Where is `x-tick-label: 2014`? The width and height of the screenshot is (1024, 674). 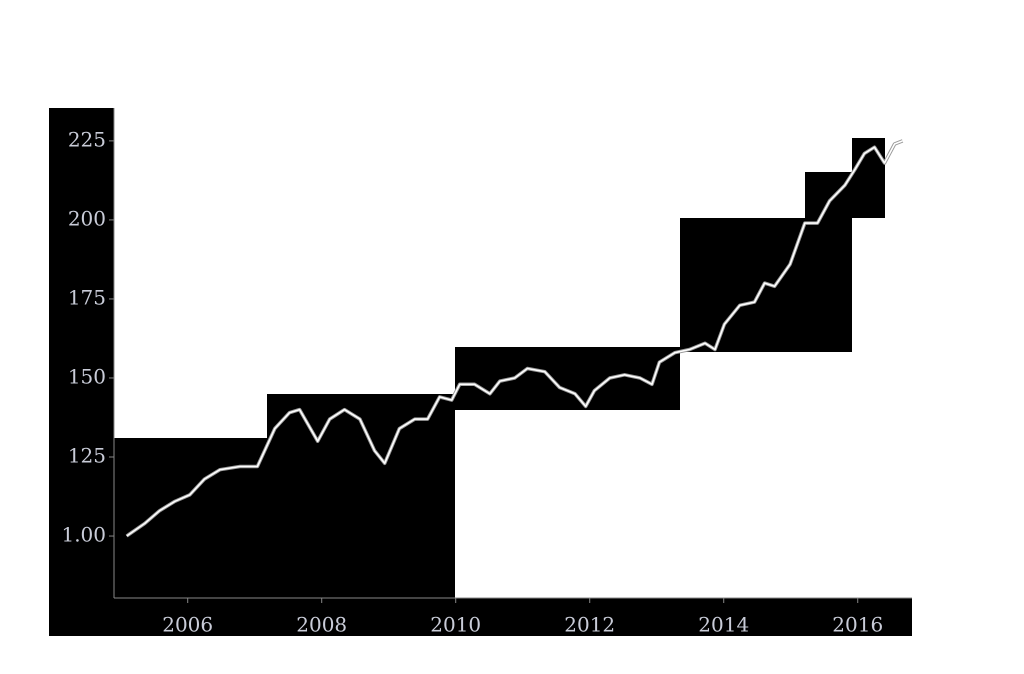 x-tick-label: 2014 is located at coordinates (723, 625).